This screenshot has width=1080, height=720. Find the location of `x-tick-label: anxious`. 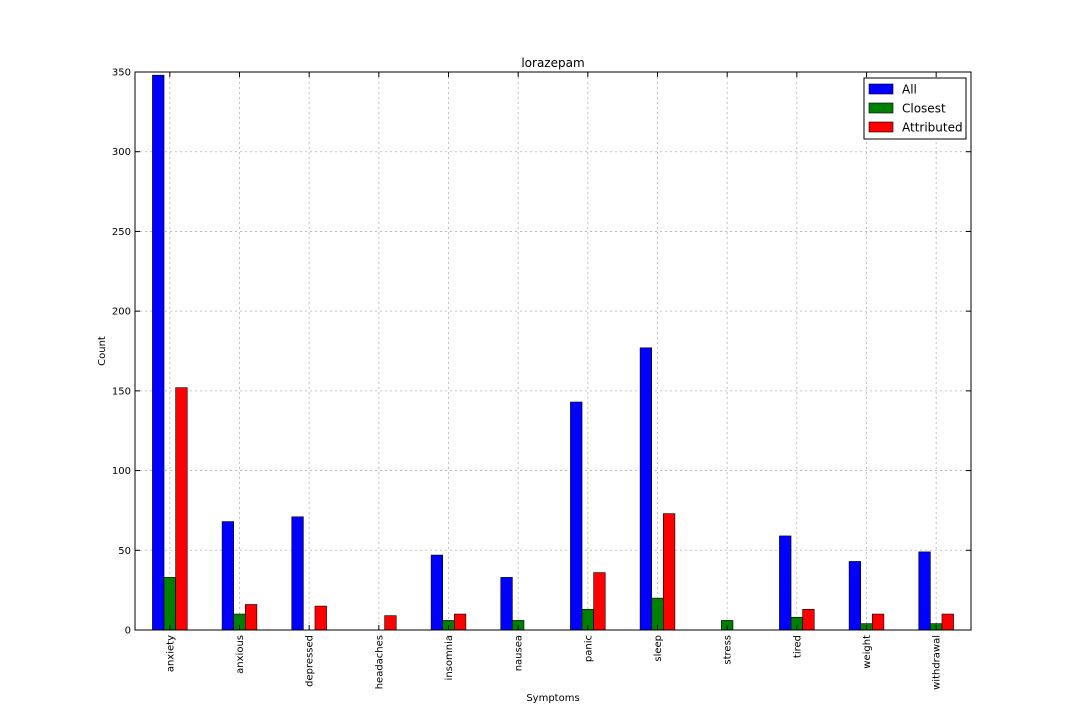

x-tick-label: anxious is located at coordinates (240, 654).